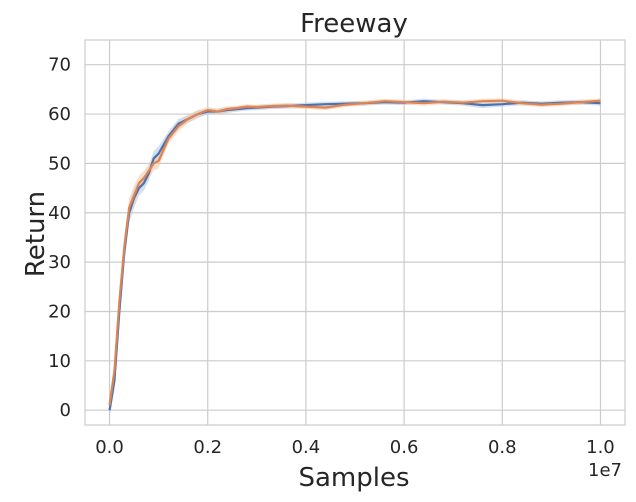  Describe the element at coordinates (65, 410) in the screenshot. I see `y-tick-label: 0` at that location.